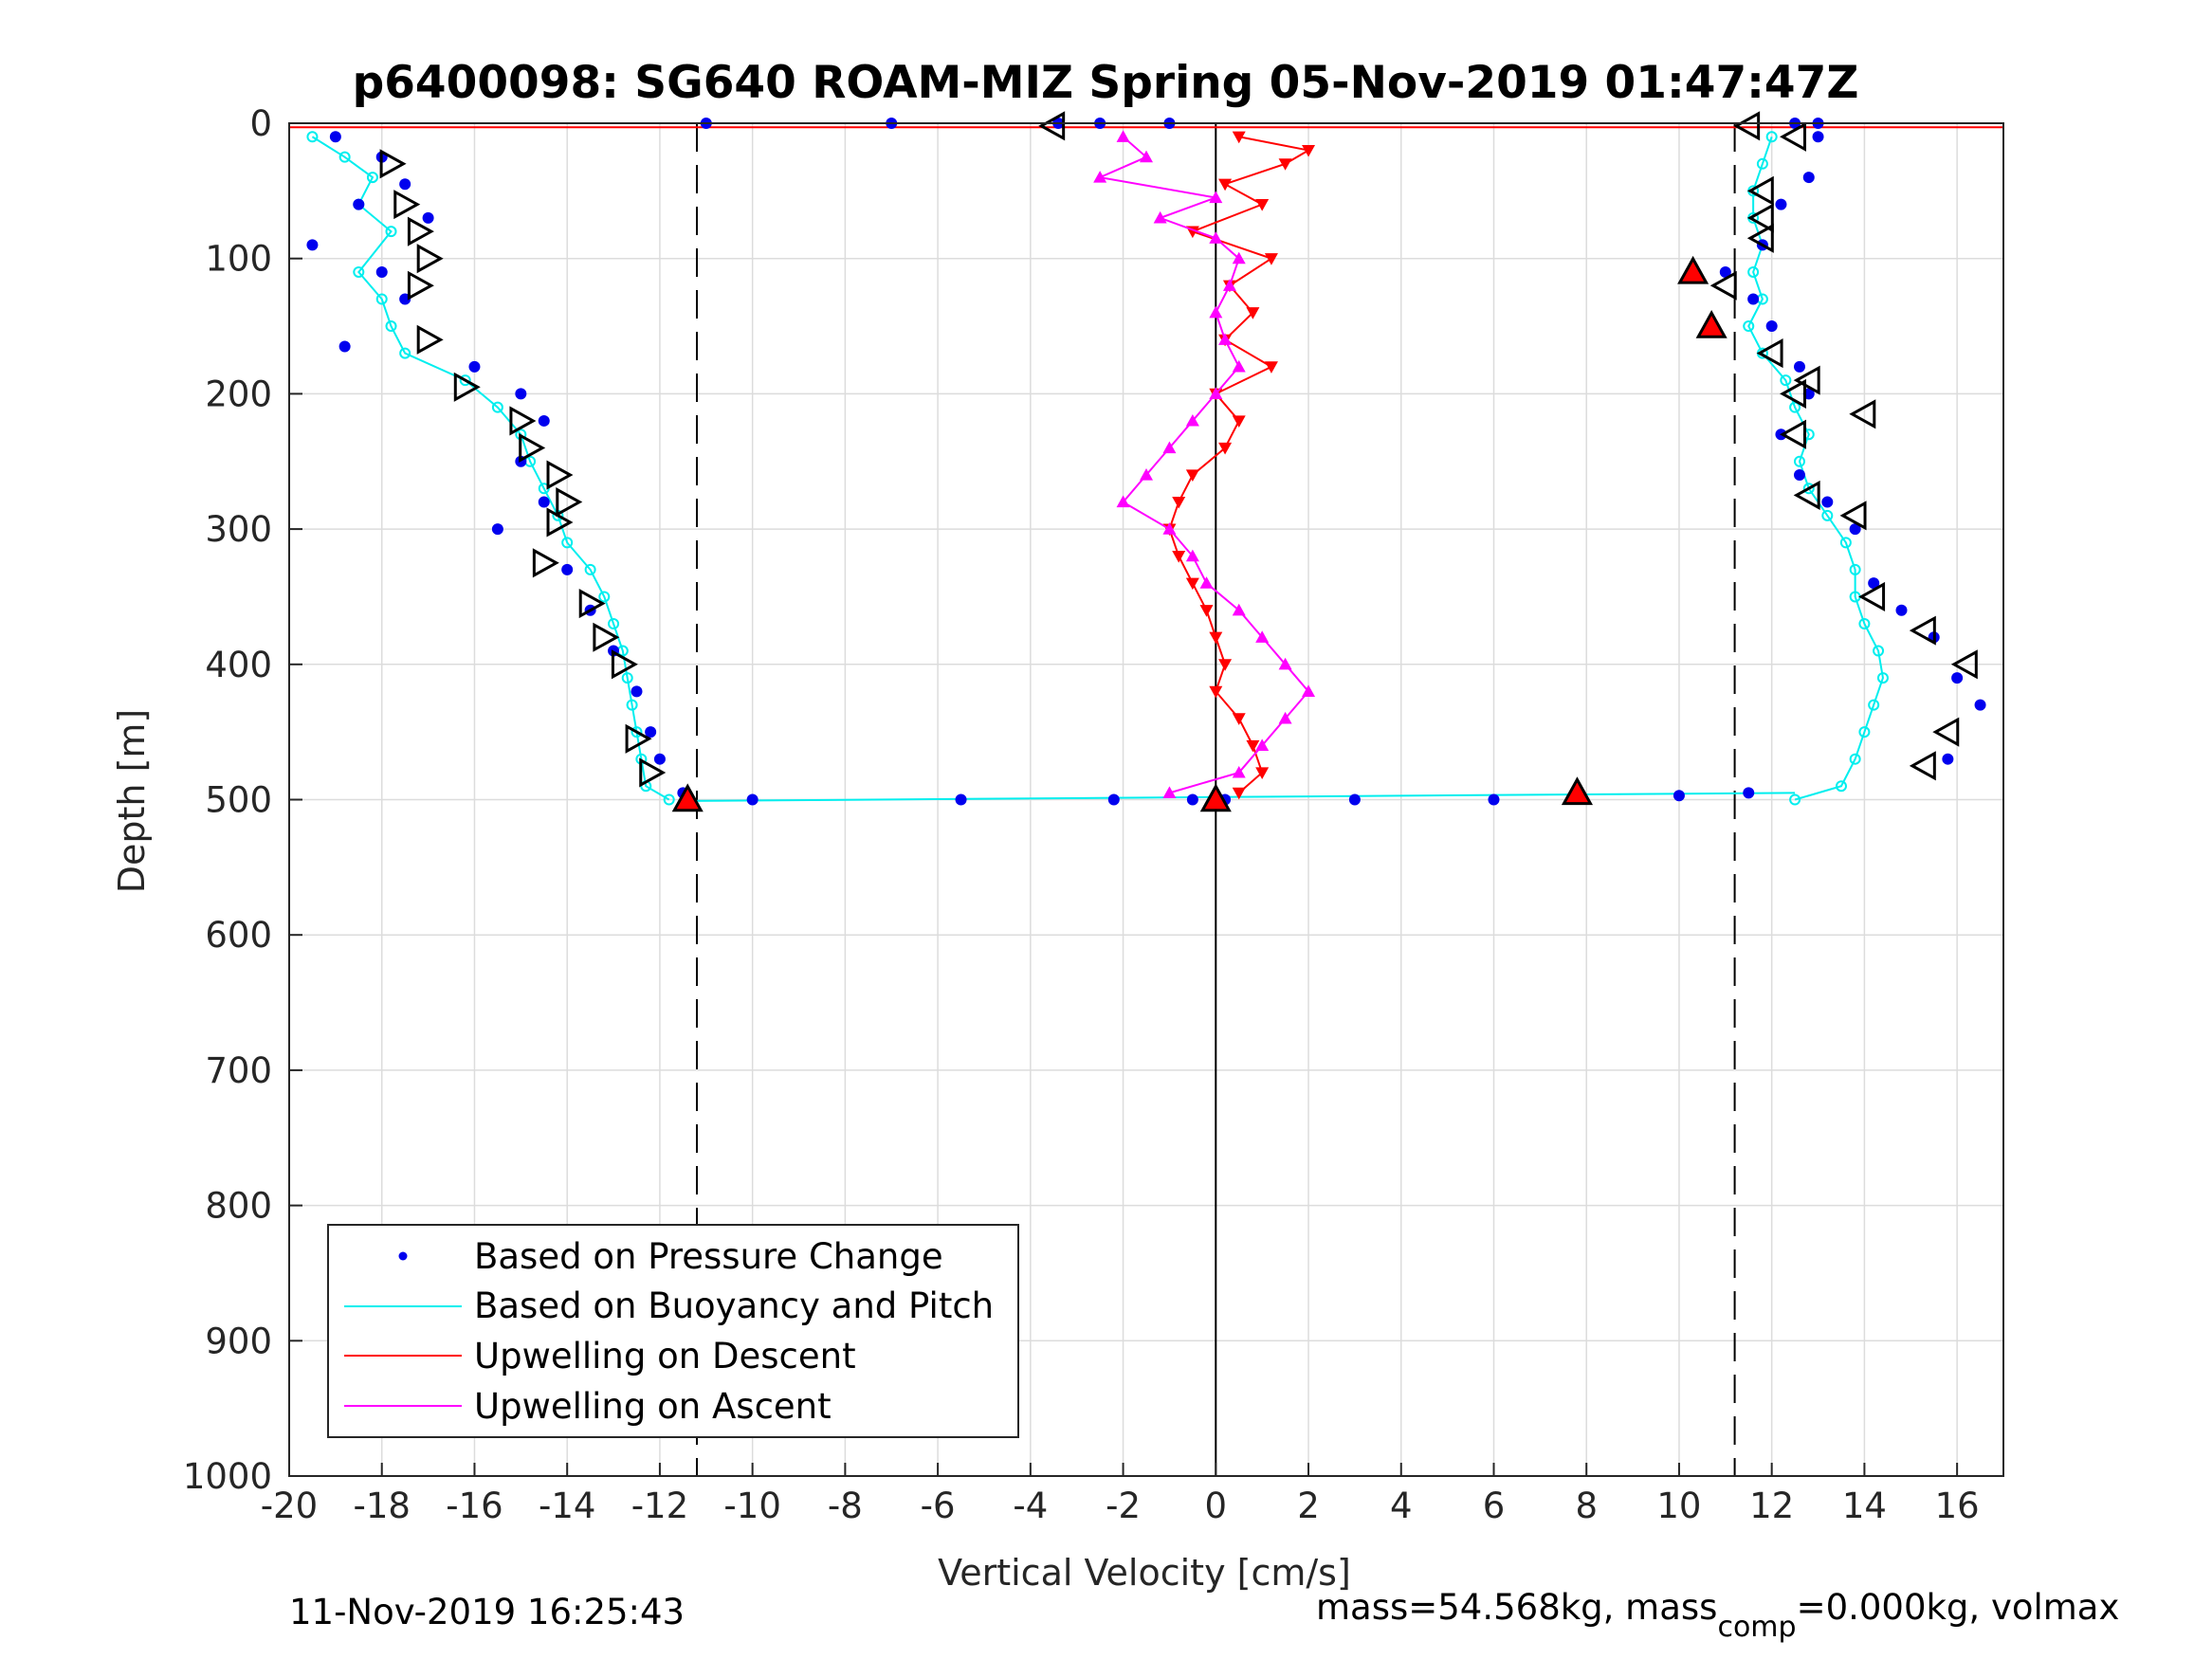  I want to click on legend-label-ascent: Upwelling on Ascent, so click(653, 1406).